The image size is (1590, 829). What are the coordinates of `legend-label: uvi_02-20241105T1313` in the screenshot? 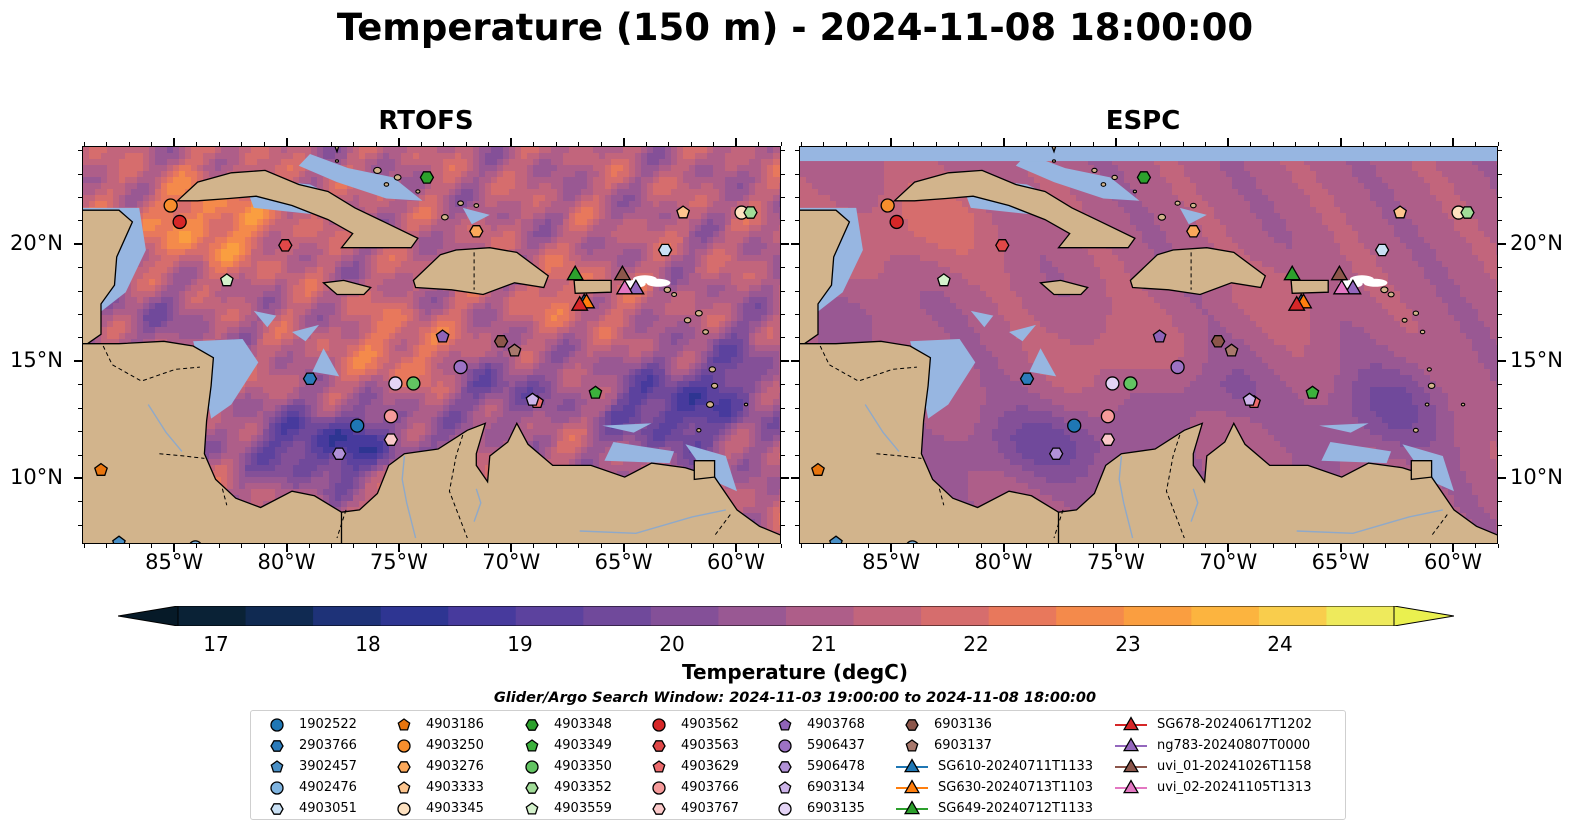 It's located at (1234, 787).